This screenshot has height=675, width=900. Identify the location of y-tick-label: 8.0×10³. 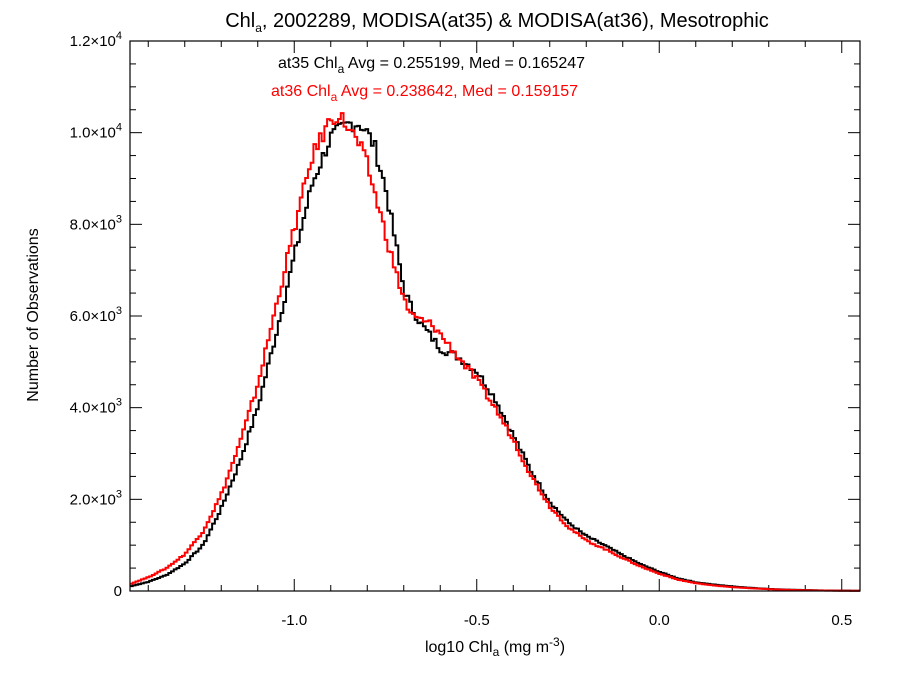
(96, 223).